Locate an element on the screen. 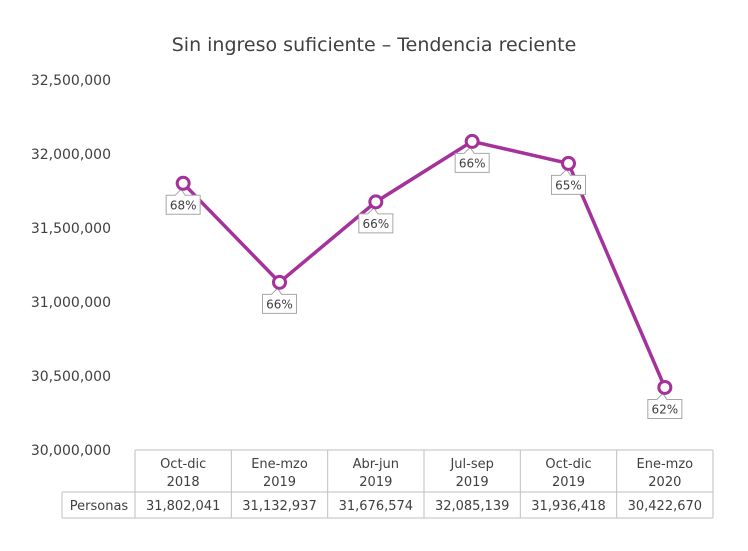 This screenshot has width=748, height=551. y-tick-label: 32,500,000 is located at coordinates (71, 81).